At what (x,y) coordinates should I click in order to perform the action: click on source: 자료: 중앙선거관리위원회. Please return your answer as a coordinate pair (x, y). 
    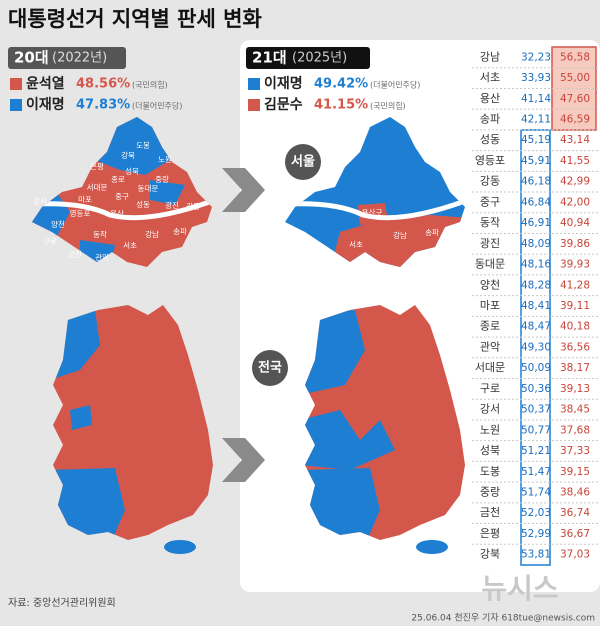
    Looking at the image, I should click on (62, 602).